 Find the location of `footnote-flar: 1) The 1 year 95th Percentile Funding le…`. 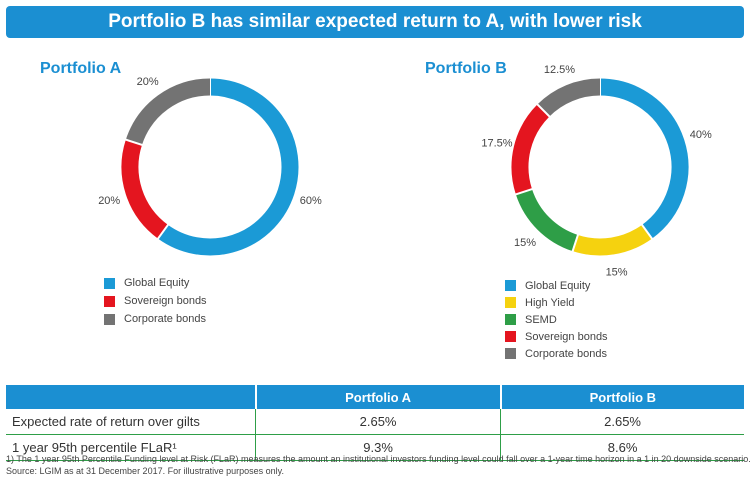

footnote-flar: 1) The 1 year 95th Percentile Funding le… is located at coordinates (378, 459).